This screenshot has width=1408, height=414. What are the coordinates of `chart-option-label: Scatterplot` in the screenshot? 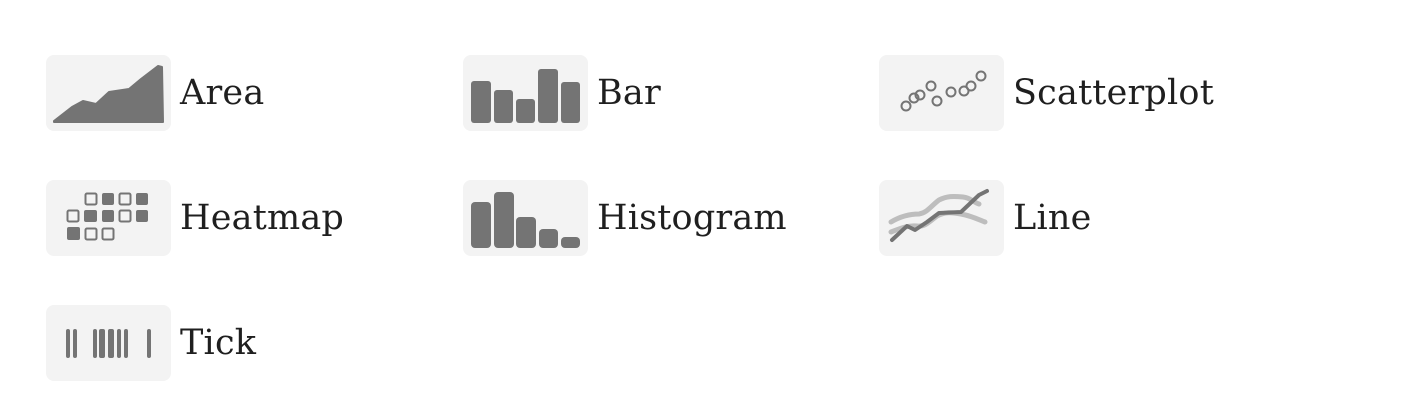 It's located at (1113, 93).